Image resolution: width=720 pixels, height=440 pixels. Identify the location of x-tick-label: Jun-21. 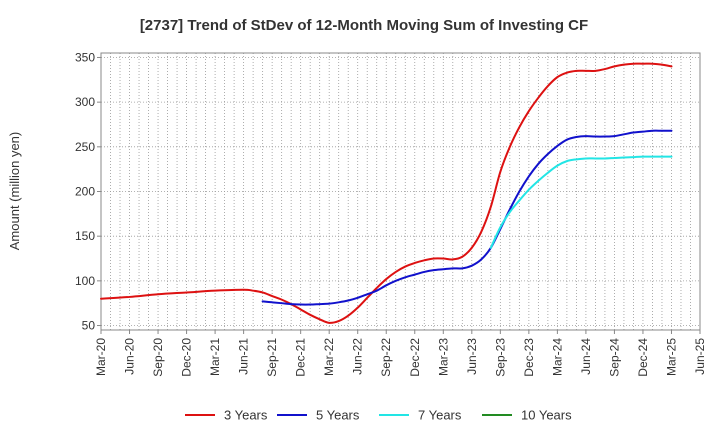
(244, 356).